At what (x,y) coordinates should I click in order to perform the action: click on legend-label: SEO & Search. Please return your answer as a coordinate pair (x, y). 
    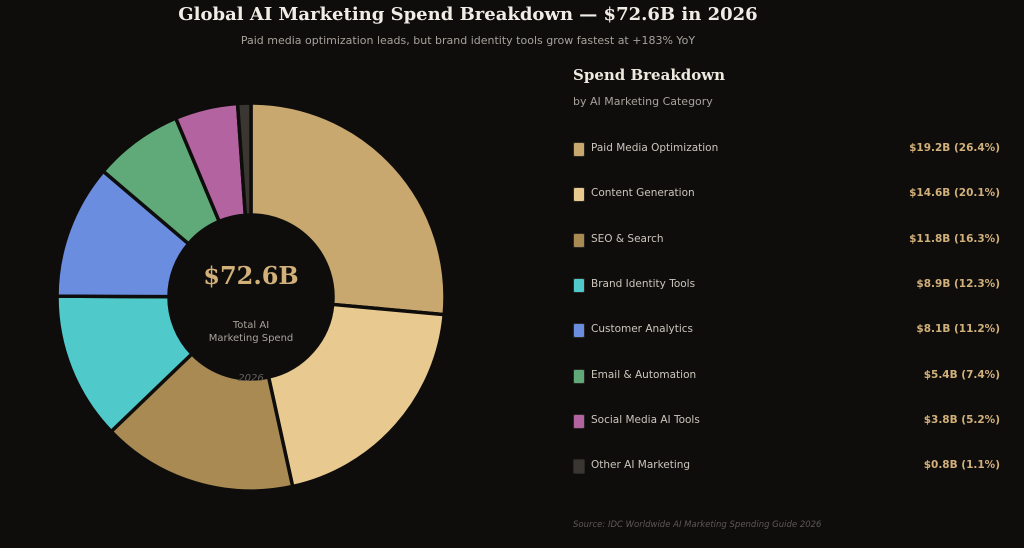
    Looking at the image, I should click on (627, 238).